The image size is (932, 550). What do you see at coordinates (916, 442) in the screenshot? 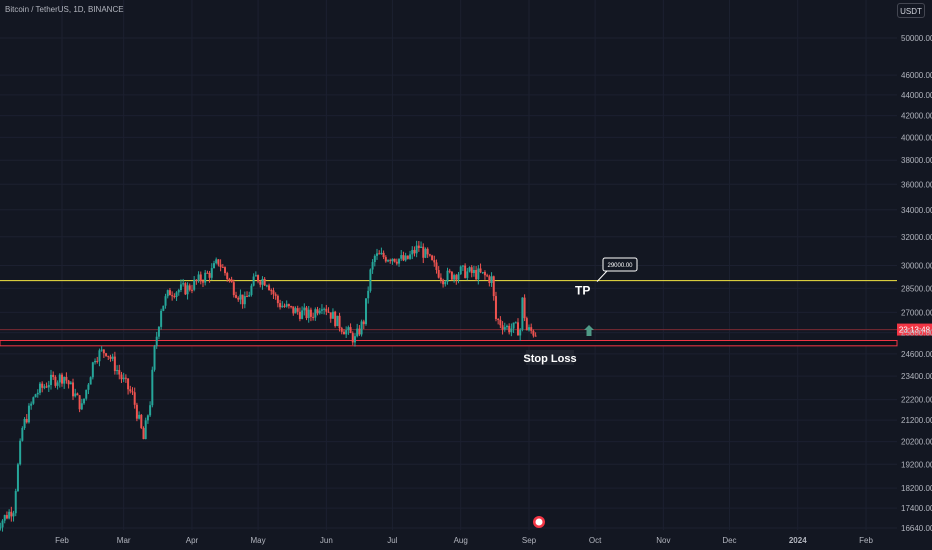
I see `price-tick-label: 20200.00` at bounding box center [916, 442].